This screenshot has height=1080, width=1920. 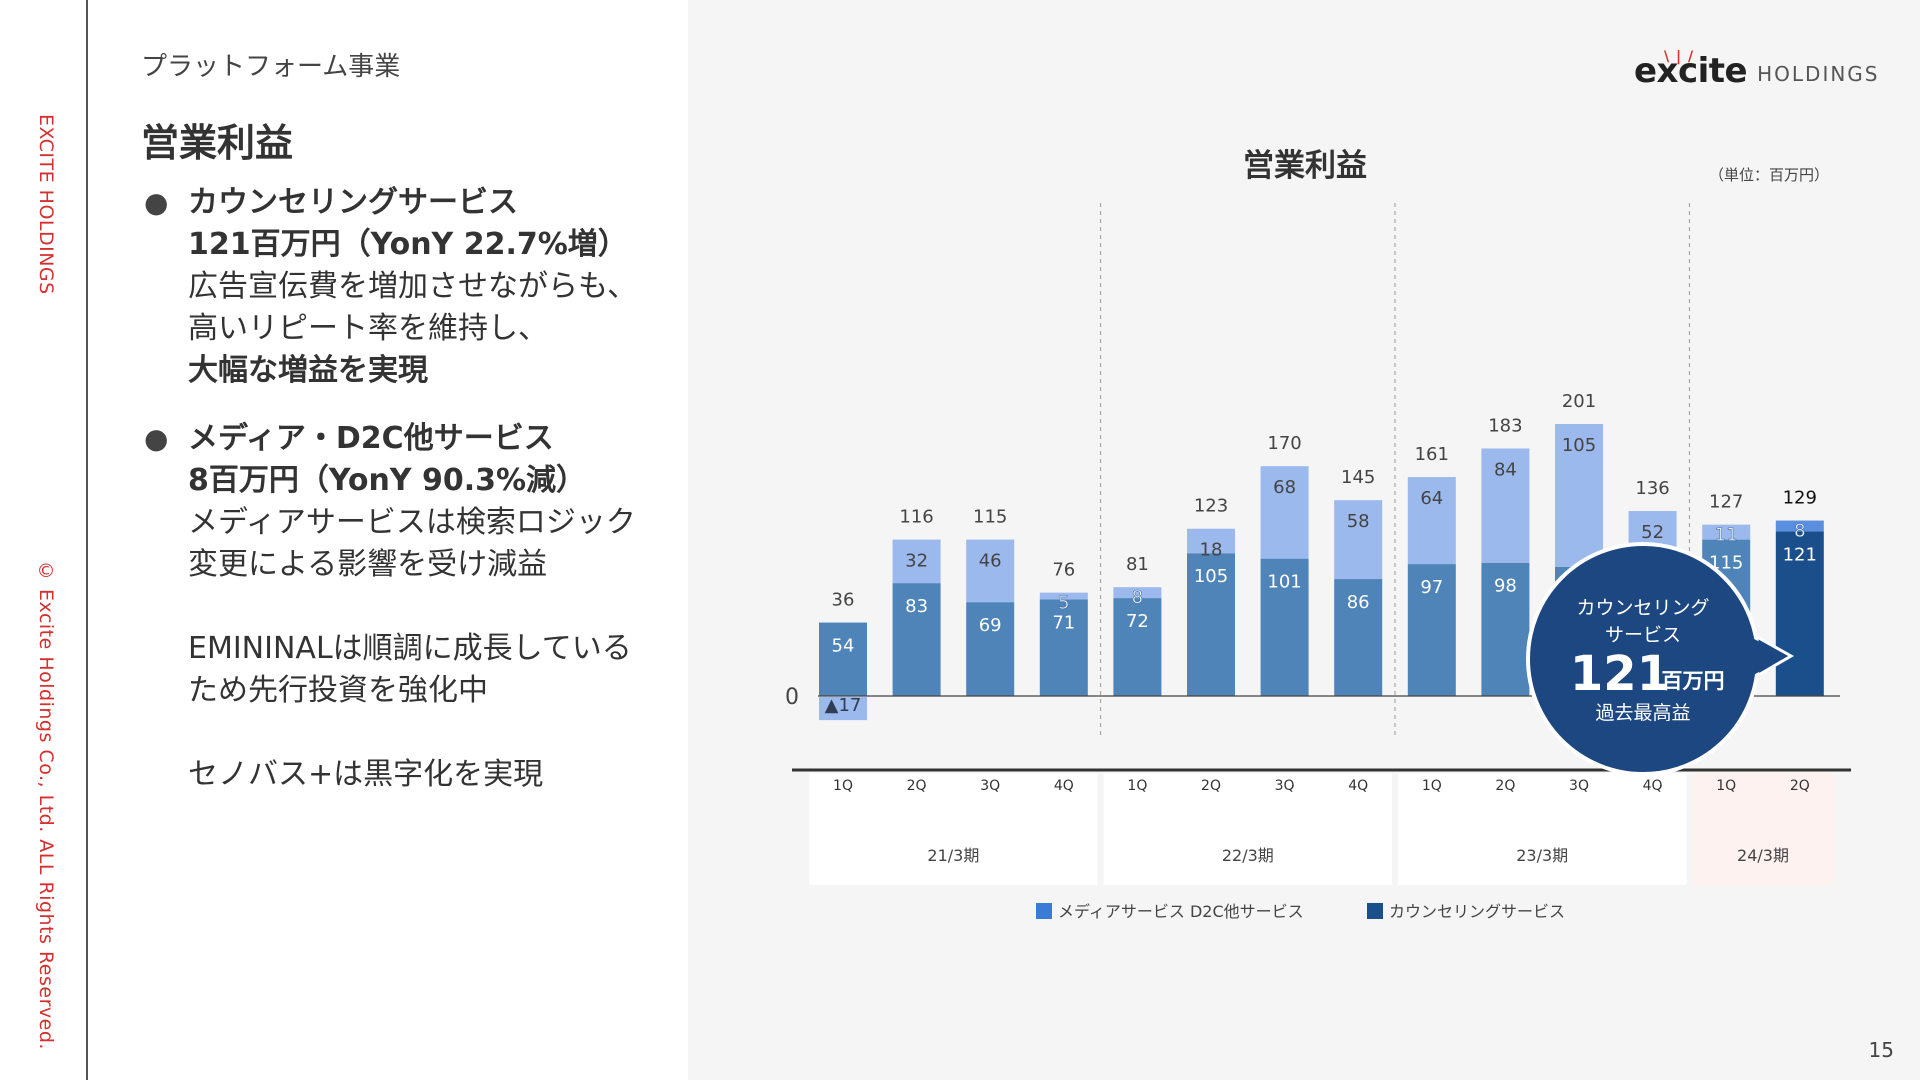 What do you see at coordinates (1181, 911) in the screenshot?
I see `legend-label-media: メディアサービス D2C他サービス` at bounding box center [1181, 911].